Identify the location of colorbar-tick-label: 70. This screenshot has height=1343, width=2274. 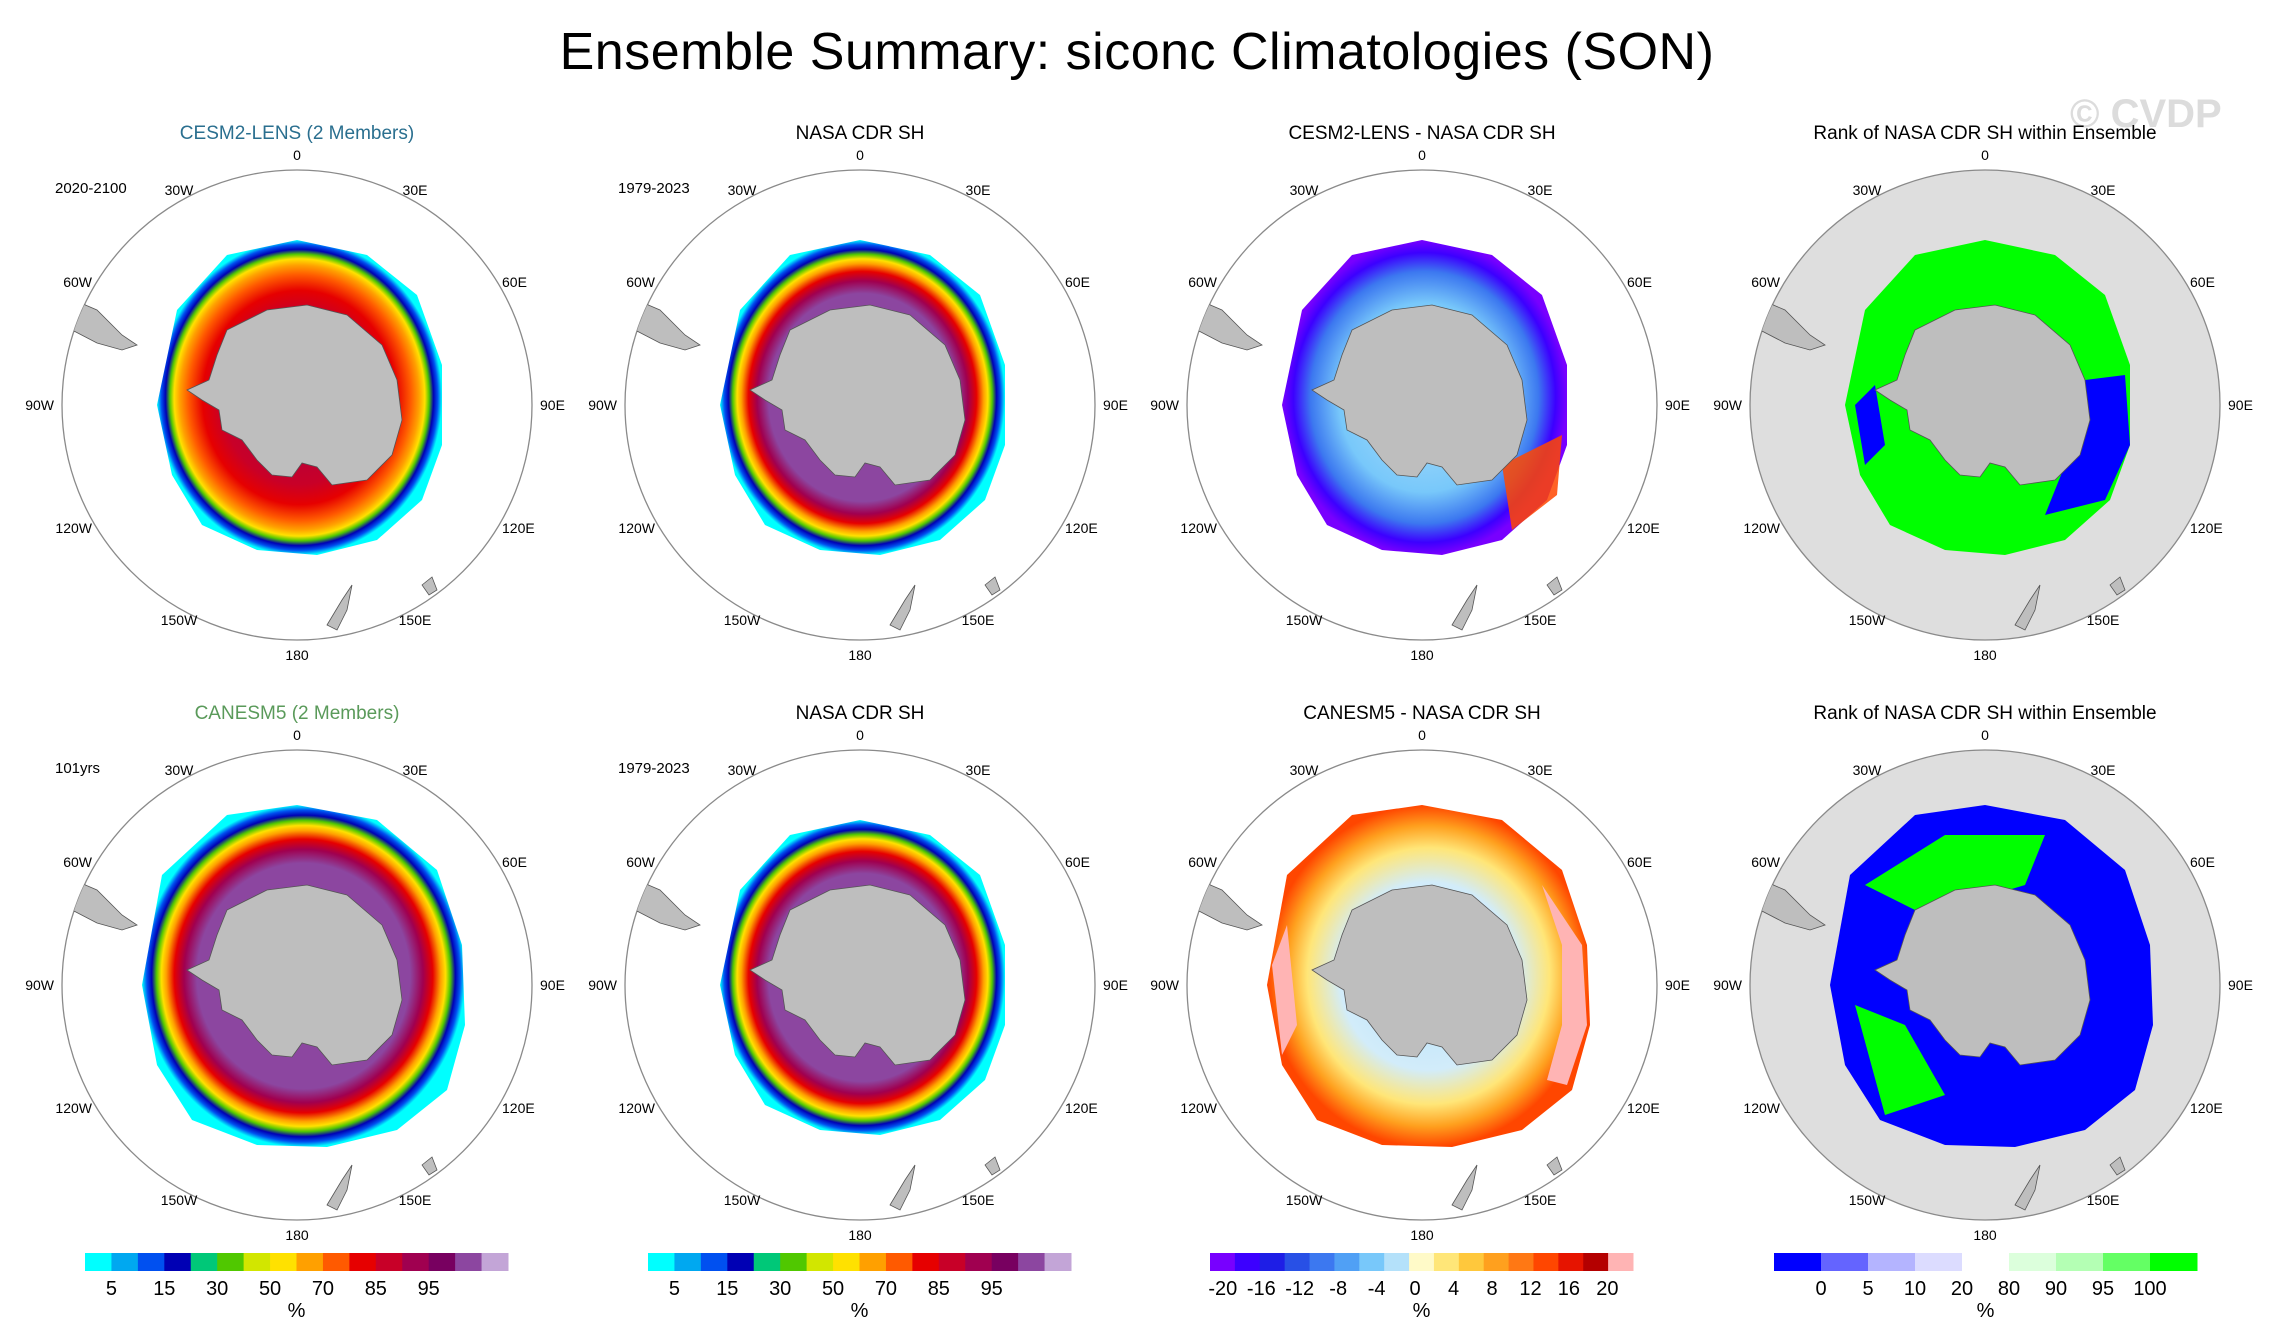
(886, 1289).